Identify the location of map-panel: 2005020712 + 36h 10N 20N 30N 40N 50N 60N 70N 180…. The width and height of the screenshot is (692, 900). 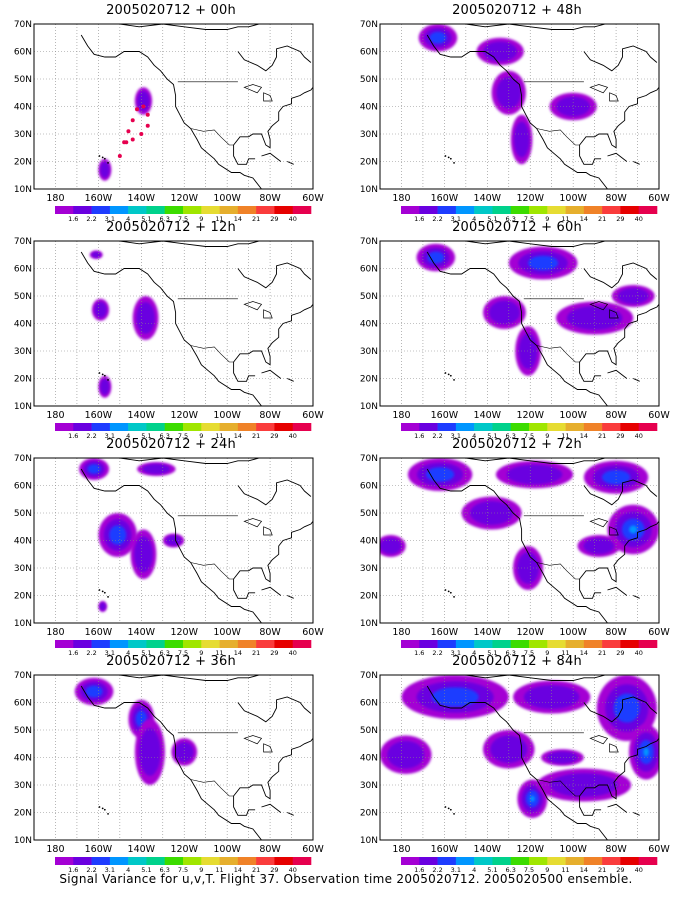
(173, 764).